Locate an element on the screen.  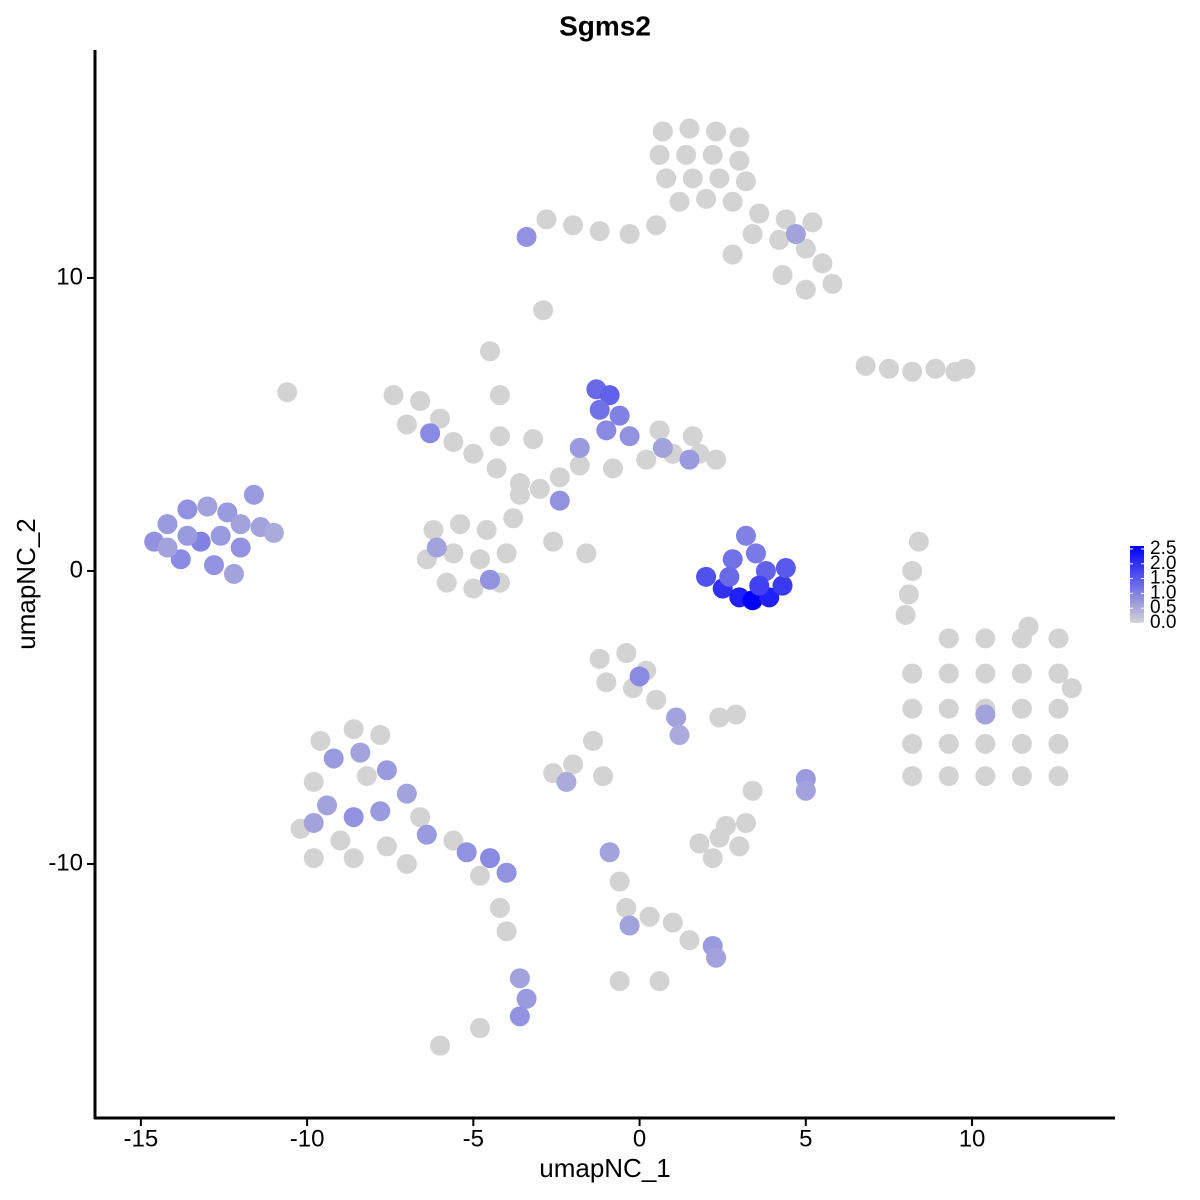
x-tick-label: -5 is located at coordinates (473, 1138).